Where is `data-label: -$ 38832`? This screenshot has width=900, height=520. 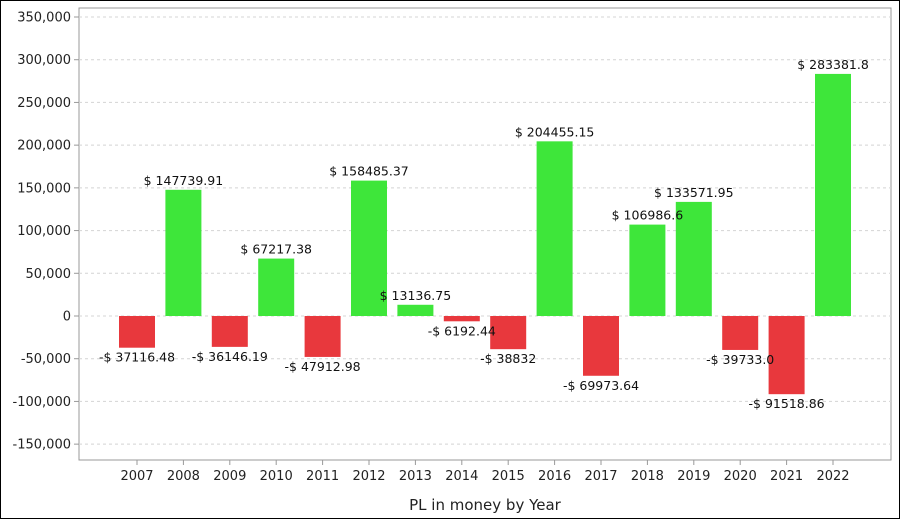 data-label: -$ 38832 is located at coordinates (508, 358).